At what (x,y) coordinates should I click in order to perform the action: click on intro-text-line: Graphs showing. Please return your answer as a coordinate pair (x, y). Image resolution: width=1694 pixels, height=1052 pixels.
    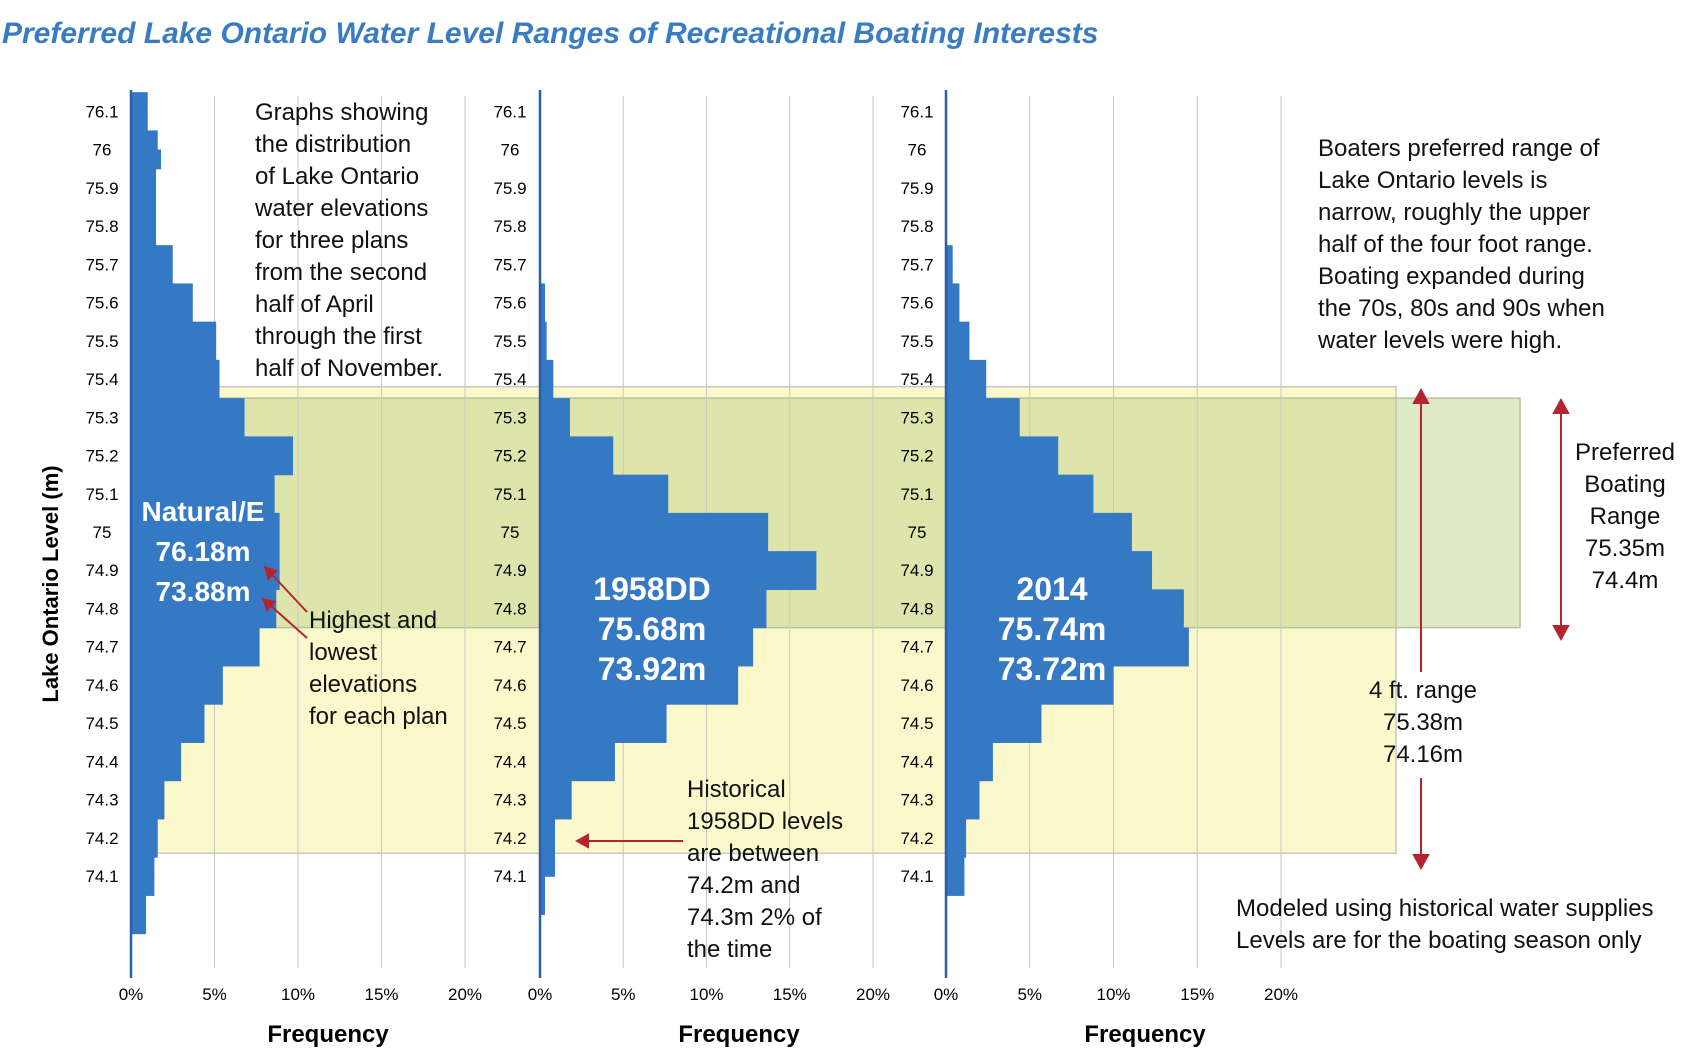
    Looking at the image, I should click on (341, 112).